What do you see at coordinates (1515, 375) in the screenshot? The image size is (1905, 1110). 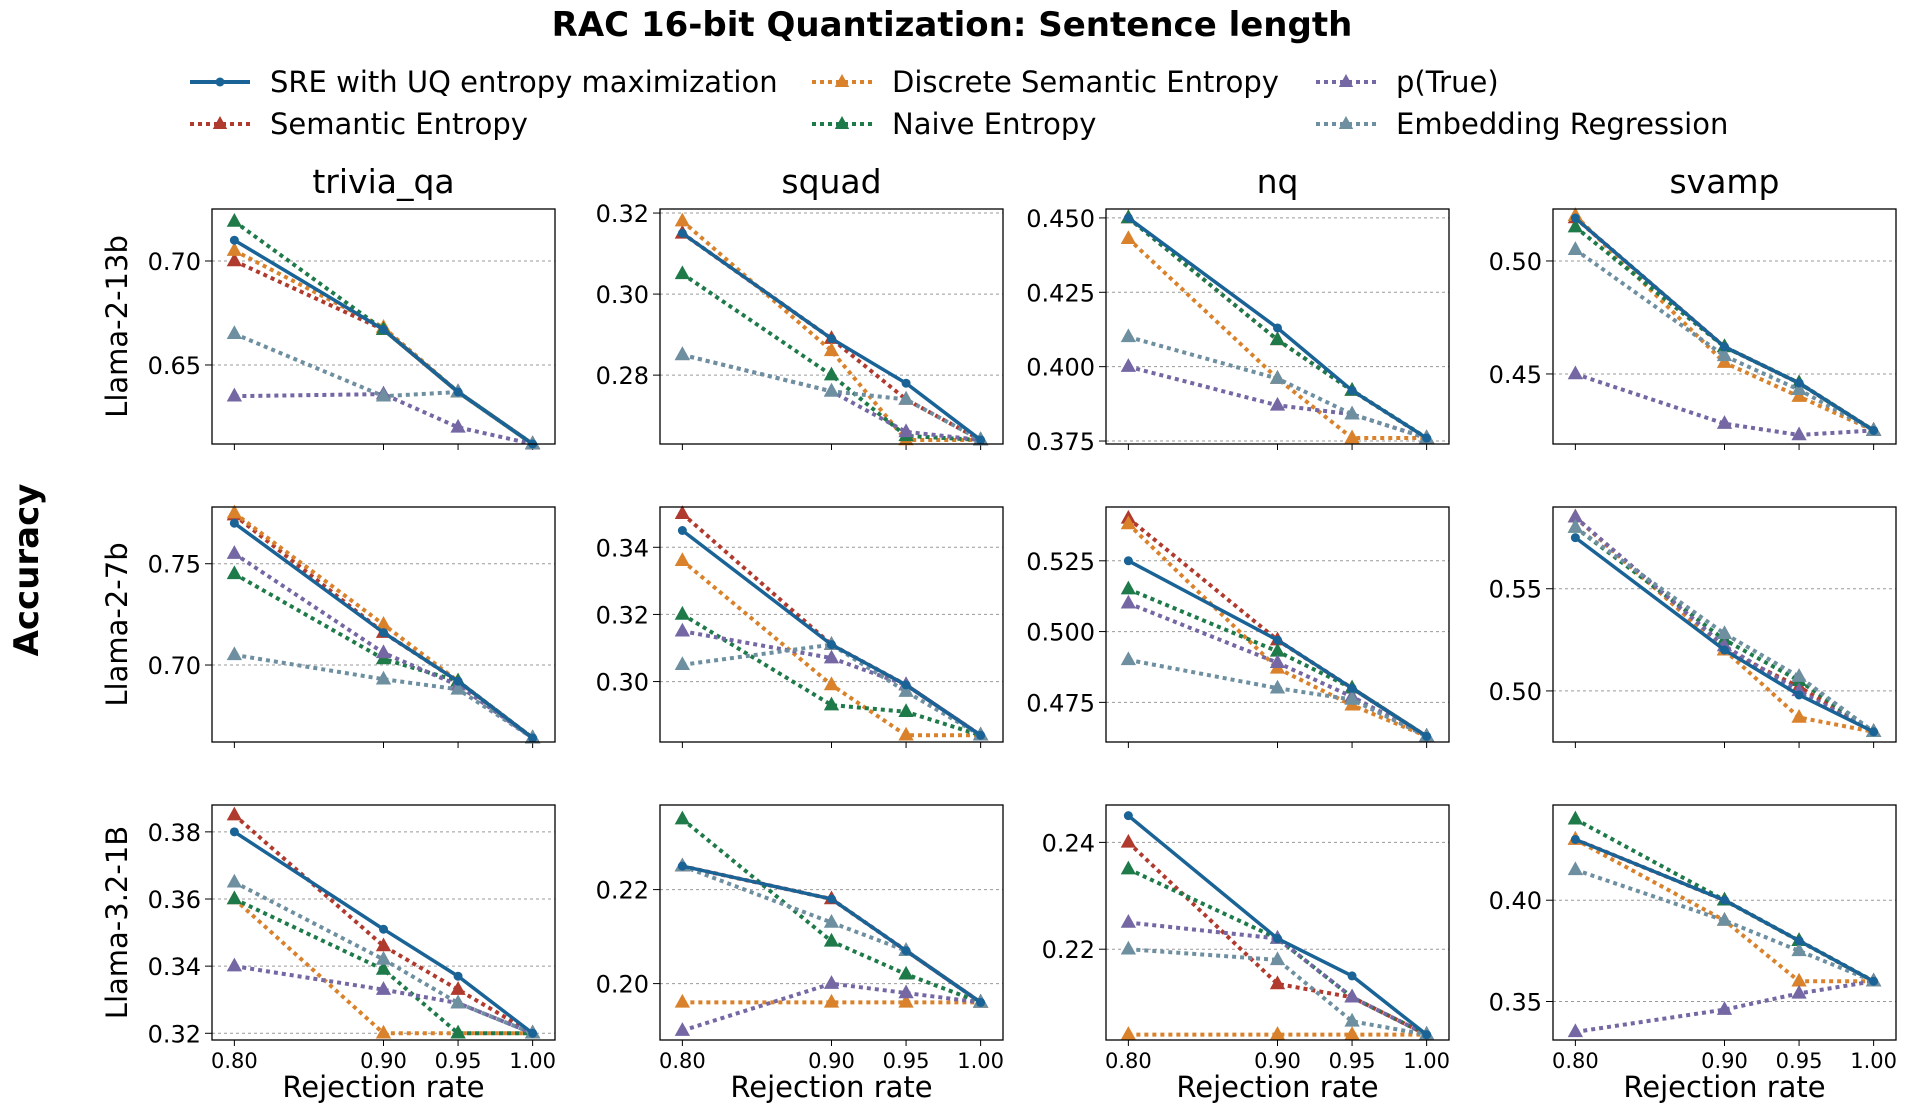 I see `y-tick-label: 0.45` at bounding box center [1515, 375].